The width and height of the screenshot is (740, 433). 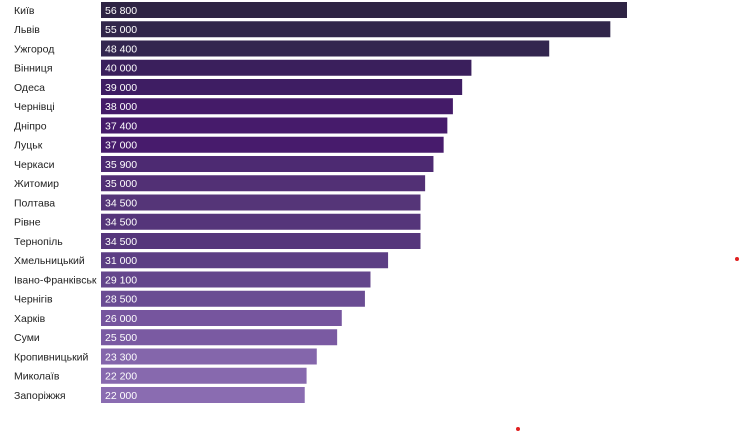 I want to click on category-label: Суми, so click(x=27, y=338).